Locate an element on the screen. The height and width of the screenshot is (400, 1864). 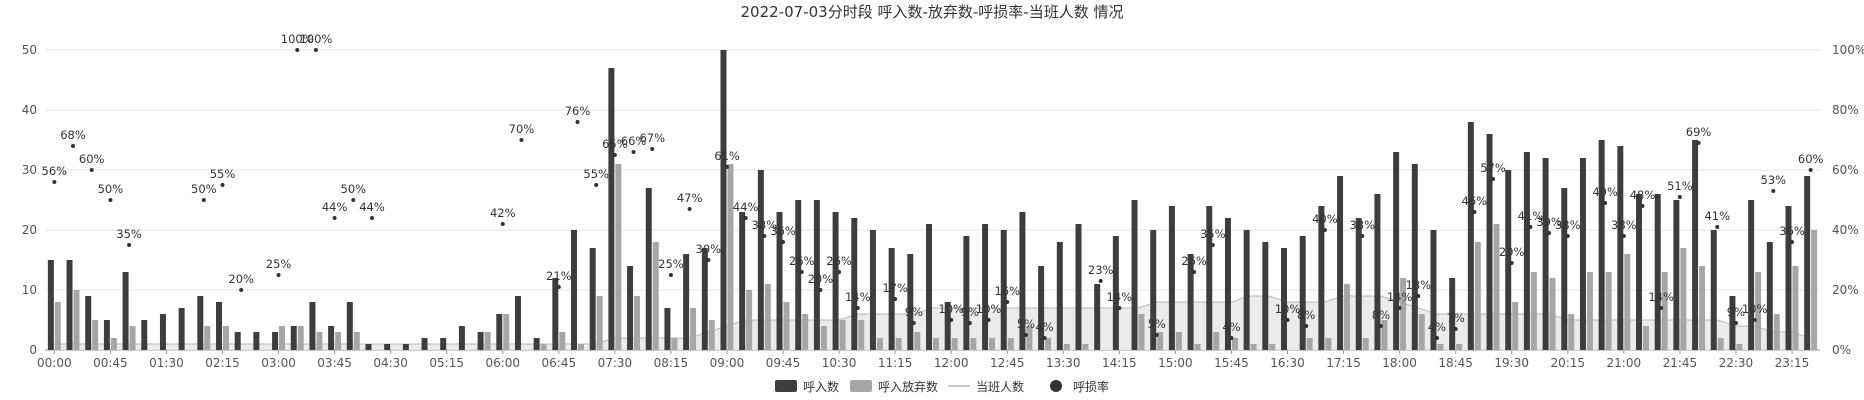
x-tick-label: 15:45 is located at coordinates (1231, 363).